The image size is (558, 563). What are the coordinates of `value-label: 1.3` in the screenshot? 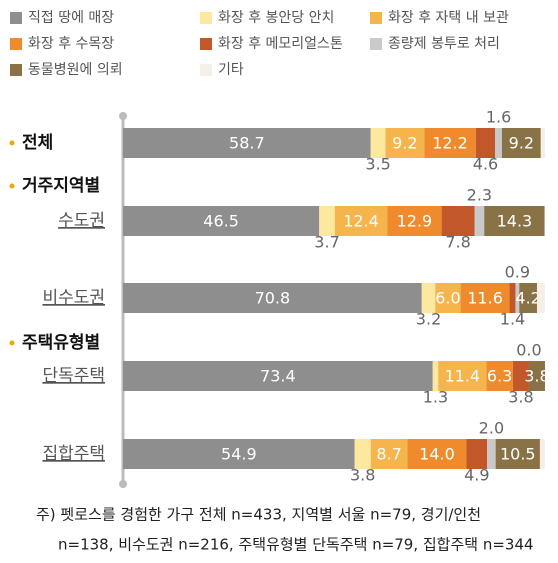 It's located at (435, 397).